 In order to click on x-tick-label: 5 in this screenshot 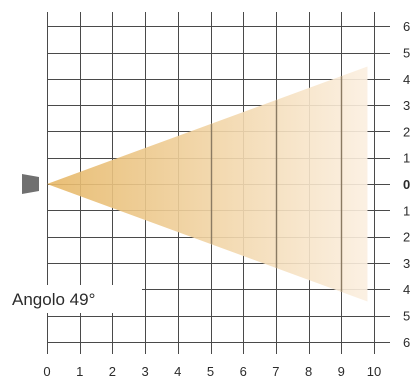, I will do `click(210, 371)`.